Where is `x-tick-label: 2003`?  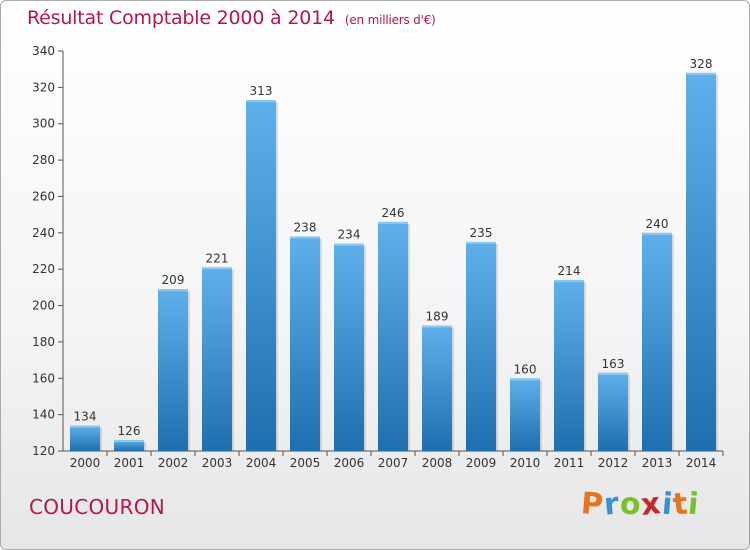
x-tick-label: 2003 is located at coordinates (217, 463).